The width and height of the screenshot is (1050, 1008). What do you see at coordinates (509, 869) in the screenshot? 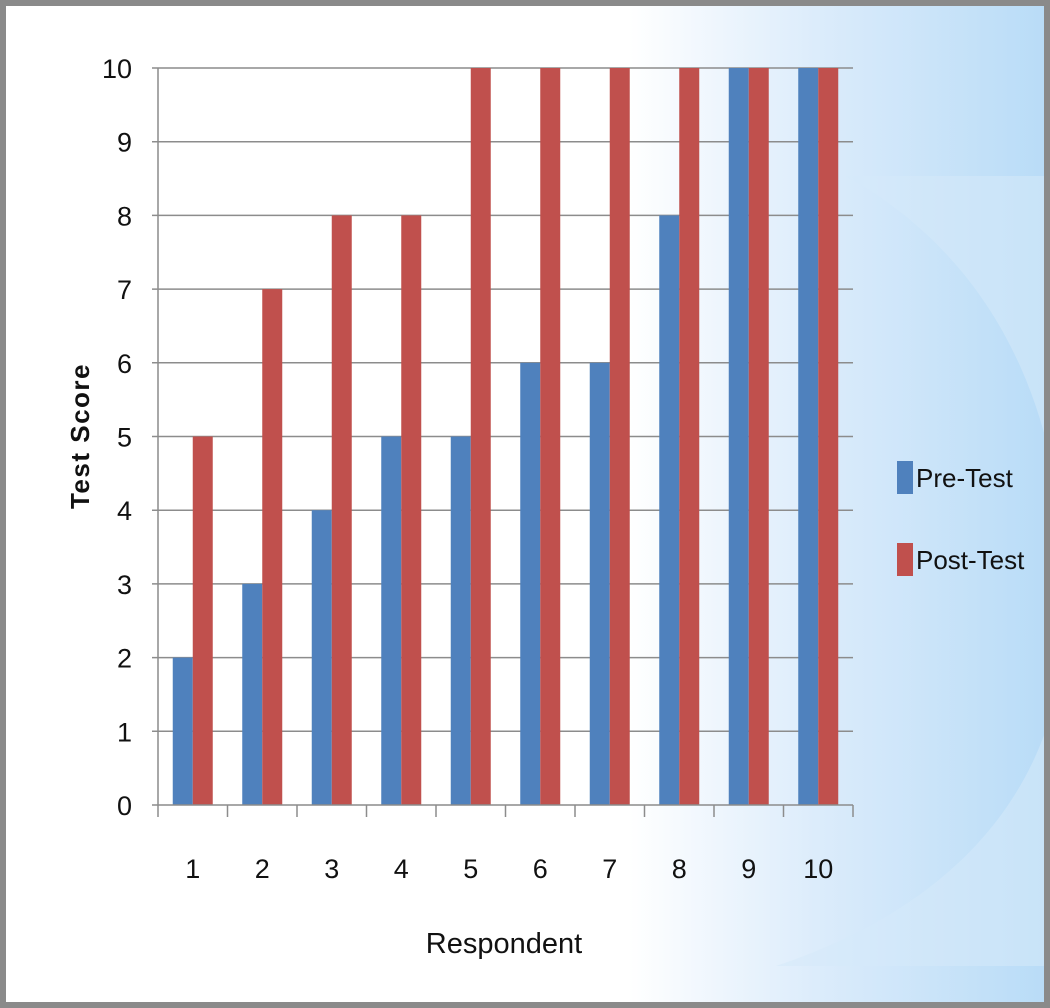
I see `x-tick-labels: 1 2 3 4 5 6 7 8 9 10` at bounding box center [509, 869].